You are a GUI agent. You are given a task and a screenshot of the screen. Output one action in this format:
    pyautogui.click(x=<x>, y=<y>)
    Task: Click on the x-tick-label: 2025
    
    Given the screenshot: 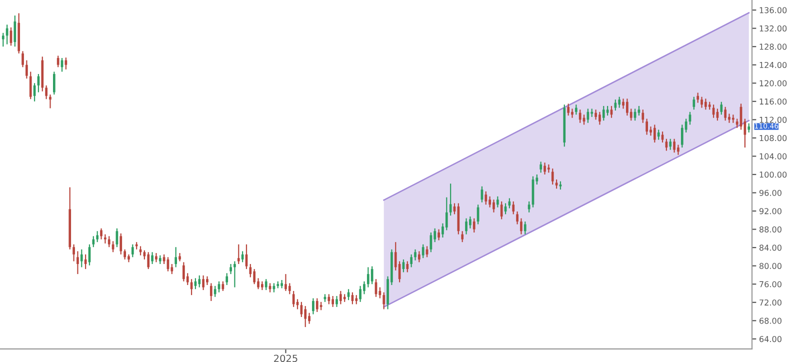 What is the action you would take?
    pyautogui.click(x=286, y=358)
    